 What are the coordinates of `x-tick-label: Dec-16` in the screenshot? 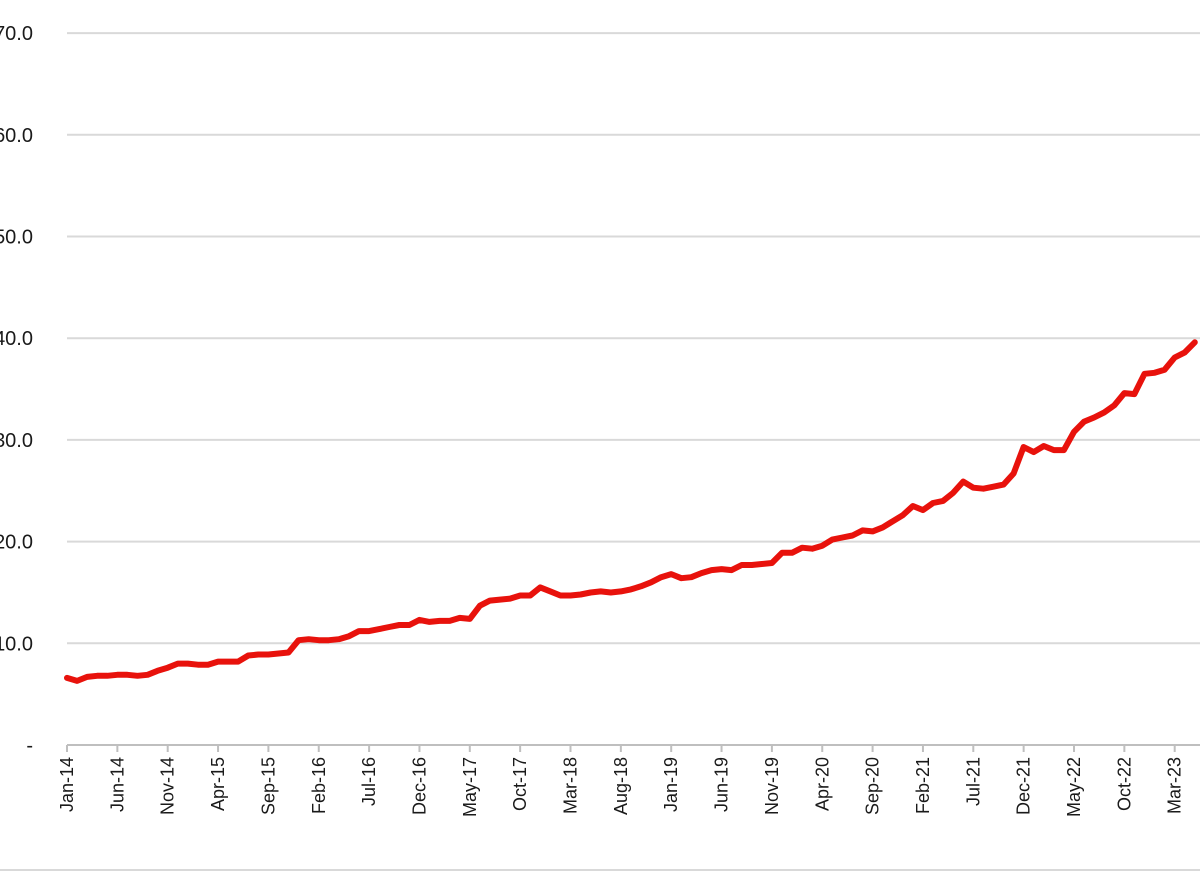 It's located at (419, 786).